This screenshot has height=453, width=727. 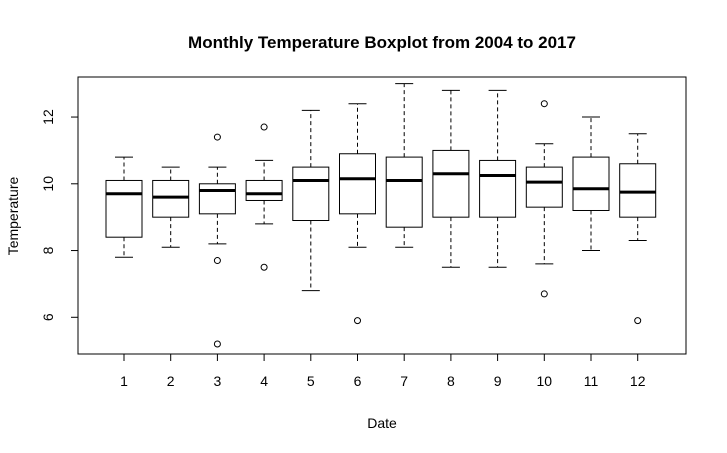 What do you see at coordinates (218, 381) in the screenshot?
I see `x-tick-label: 3` at bounding box center [218, 381].